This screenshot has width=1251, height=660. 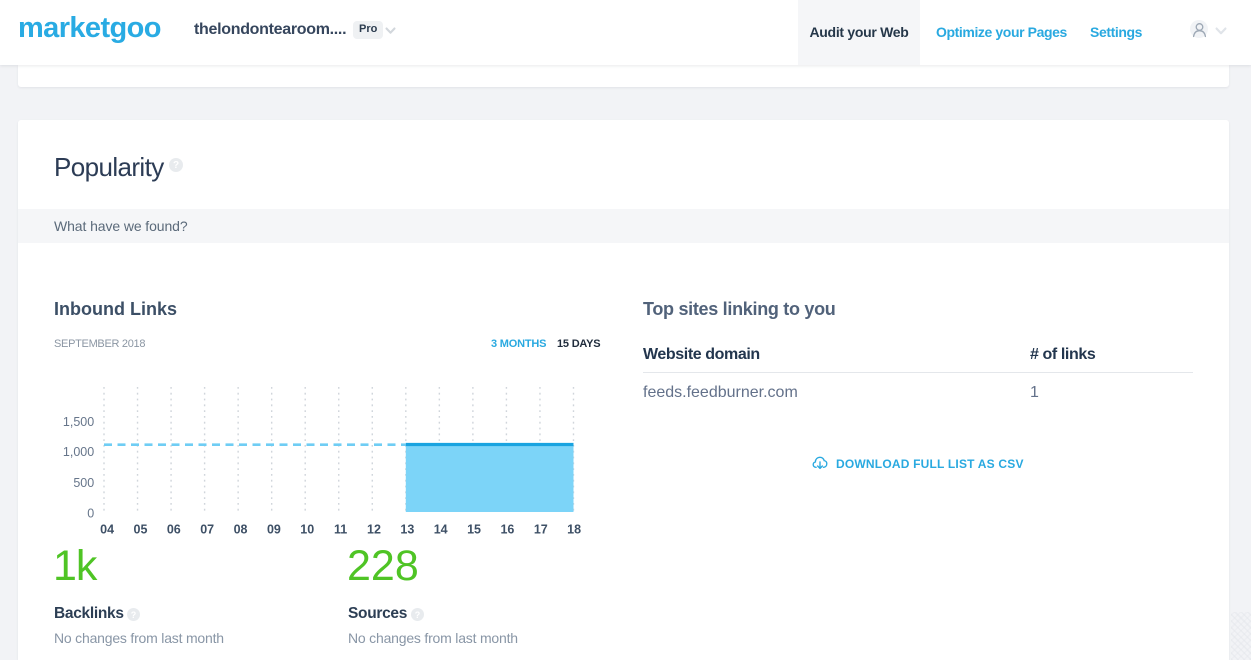 What do you see at coordinates (83, 483) in the screenshot?
I see `svg-text: 500` at bounding box center [83, 483].